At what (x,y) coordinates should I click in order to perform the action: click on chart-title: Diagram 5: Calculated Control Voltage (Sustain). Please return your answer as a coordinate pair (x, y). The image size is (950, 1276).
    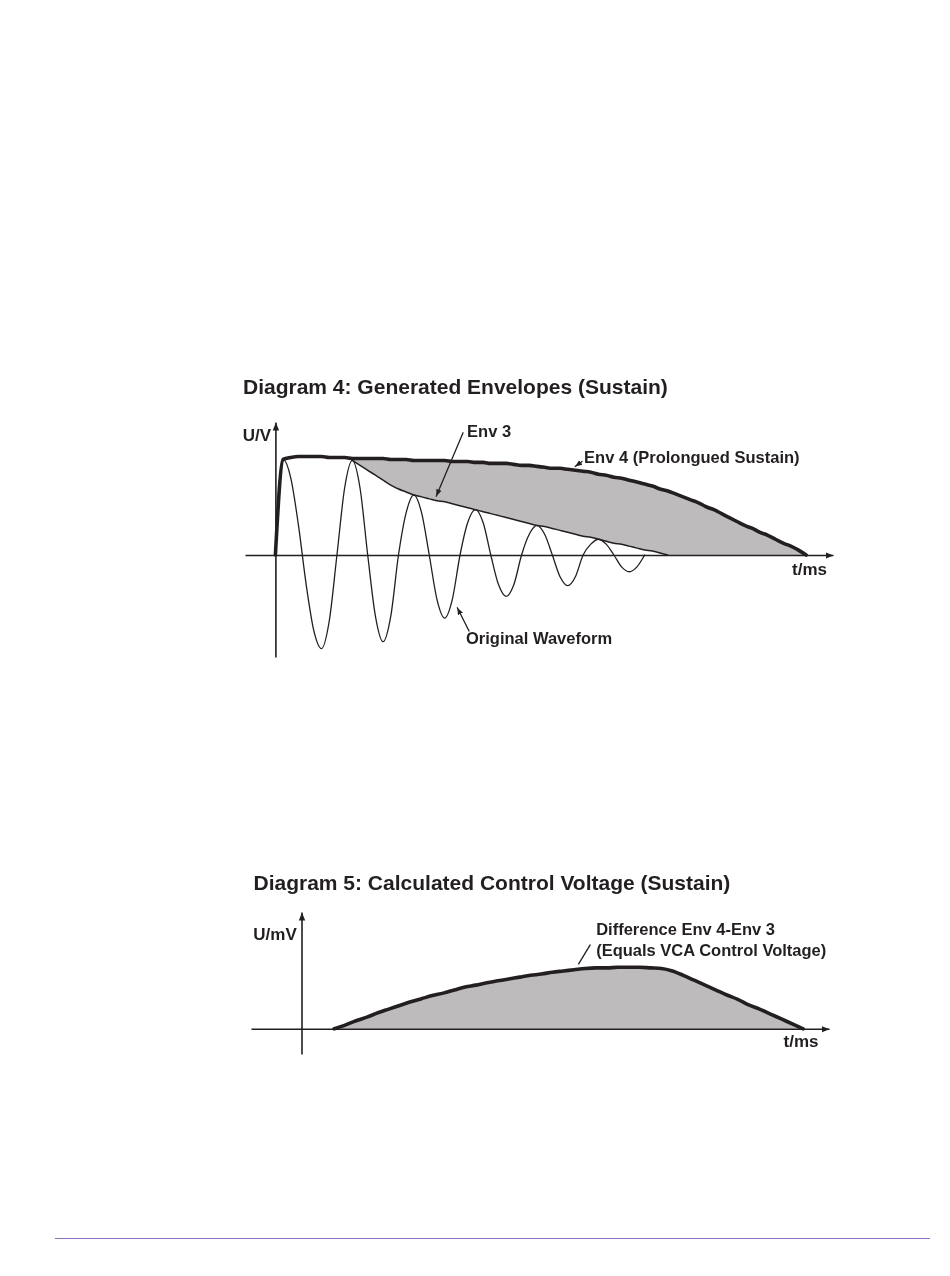
    Looking at the image, I should click on (492, 882).